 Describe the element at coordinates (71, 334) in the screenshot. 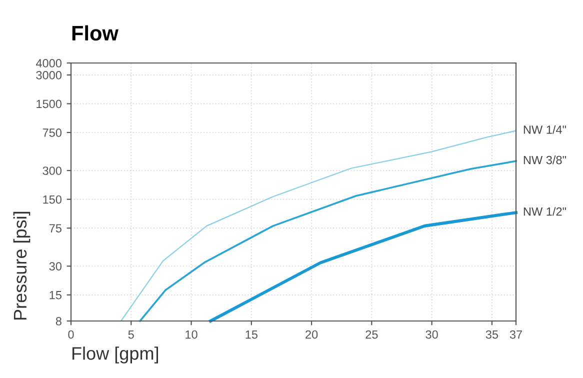

I see `x-tick-label: 0` at that location.